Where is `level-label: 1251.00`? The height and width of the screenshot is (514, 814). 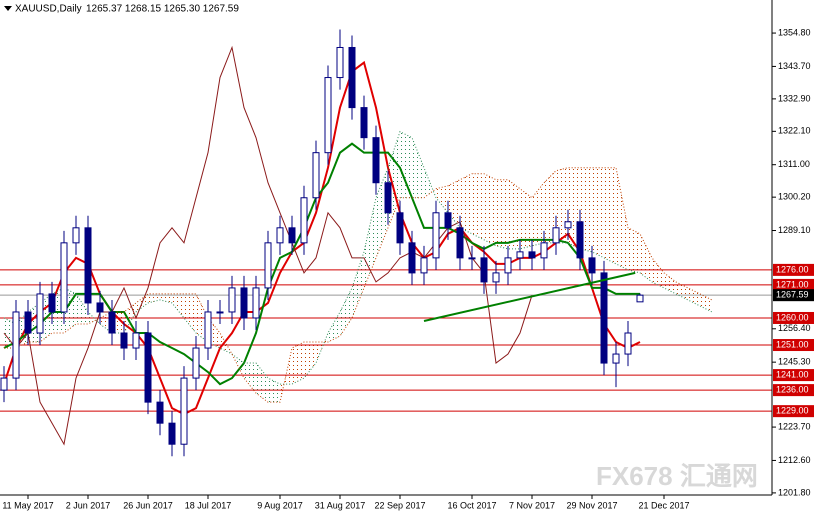
level-label: 1251.00 is located at coordinates (792, 344).